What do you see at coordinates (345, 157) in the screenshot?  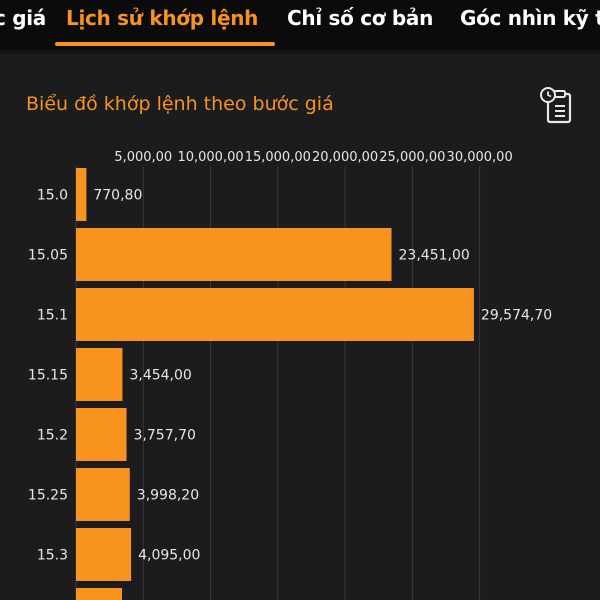 I see `x-tick-label: 20,000,00` at bounding box center [345, 157].